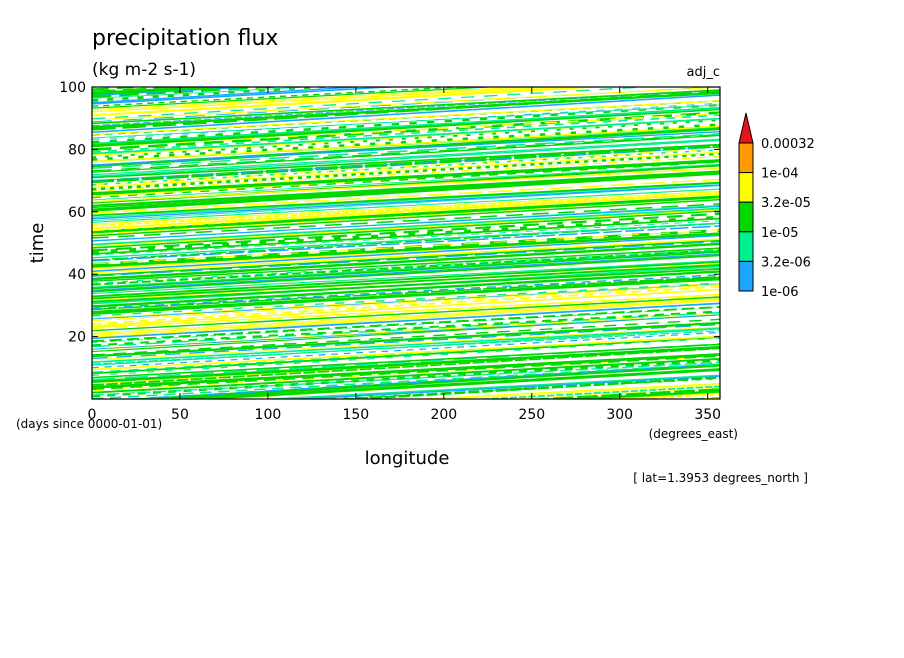  Describe the element at coordinates (776, 206) in the screenshot. I see `colorbar-legend: 0.00032 1e-04 3.2e-05 1e-05 3.2e-06 1e-06` at that location.